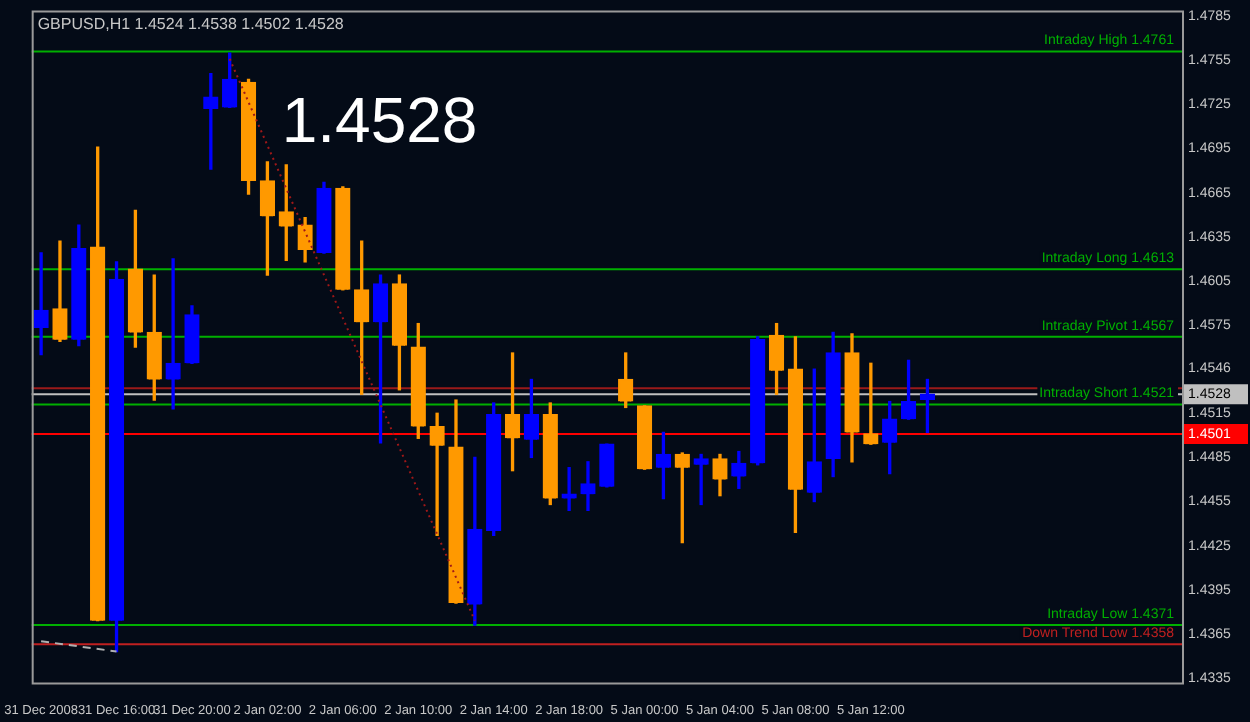 Image resolution: width=1250 pixels, height=722 pixels. Describe the element at coordinates (379, 120) in the screenshot. I see `annotation: 1.4528` at that location.